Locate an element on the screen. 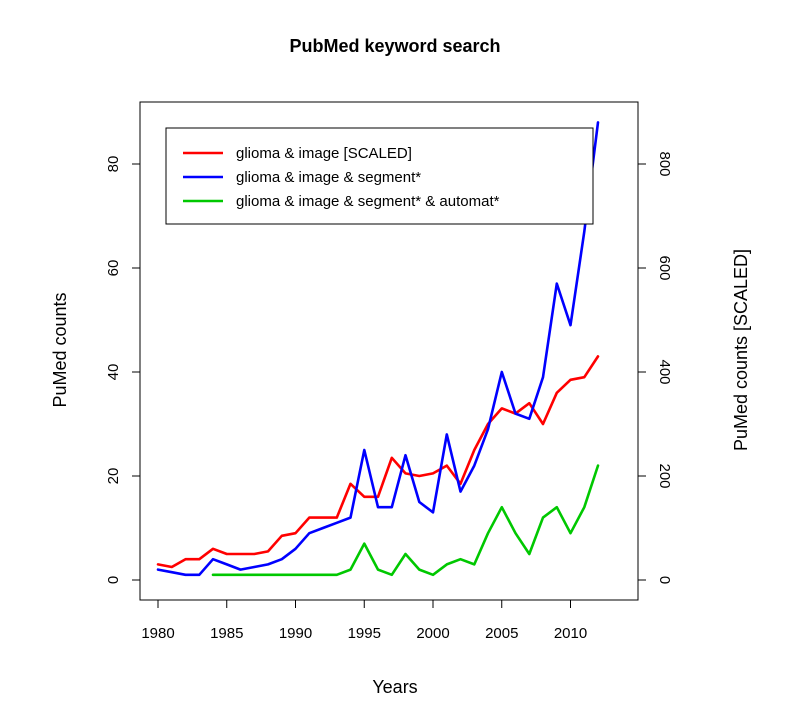 This screenshot has height=717, width=794. y-right-tick-label: 600 is located at coordinates (664, 267).